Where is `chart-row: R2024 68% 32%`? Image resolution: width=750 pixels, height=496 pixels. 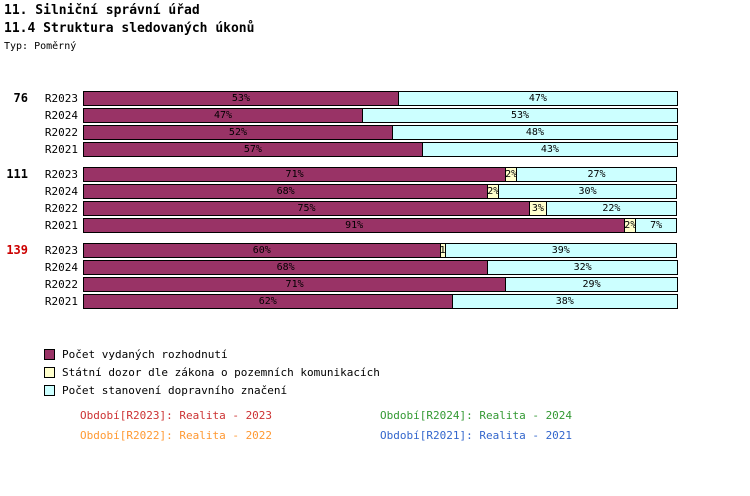
chart-row: R2024 68% 32% is located at coordinates (375, 267).